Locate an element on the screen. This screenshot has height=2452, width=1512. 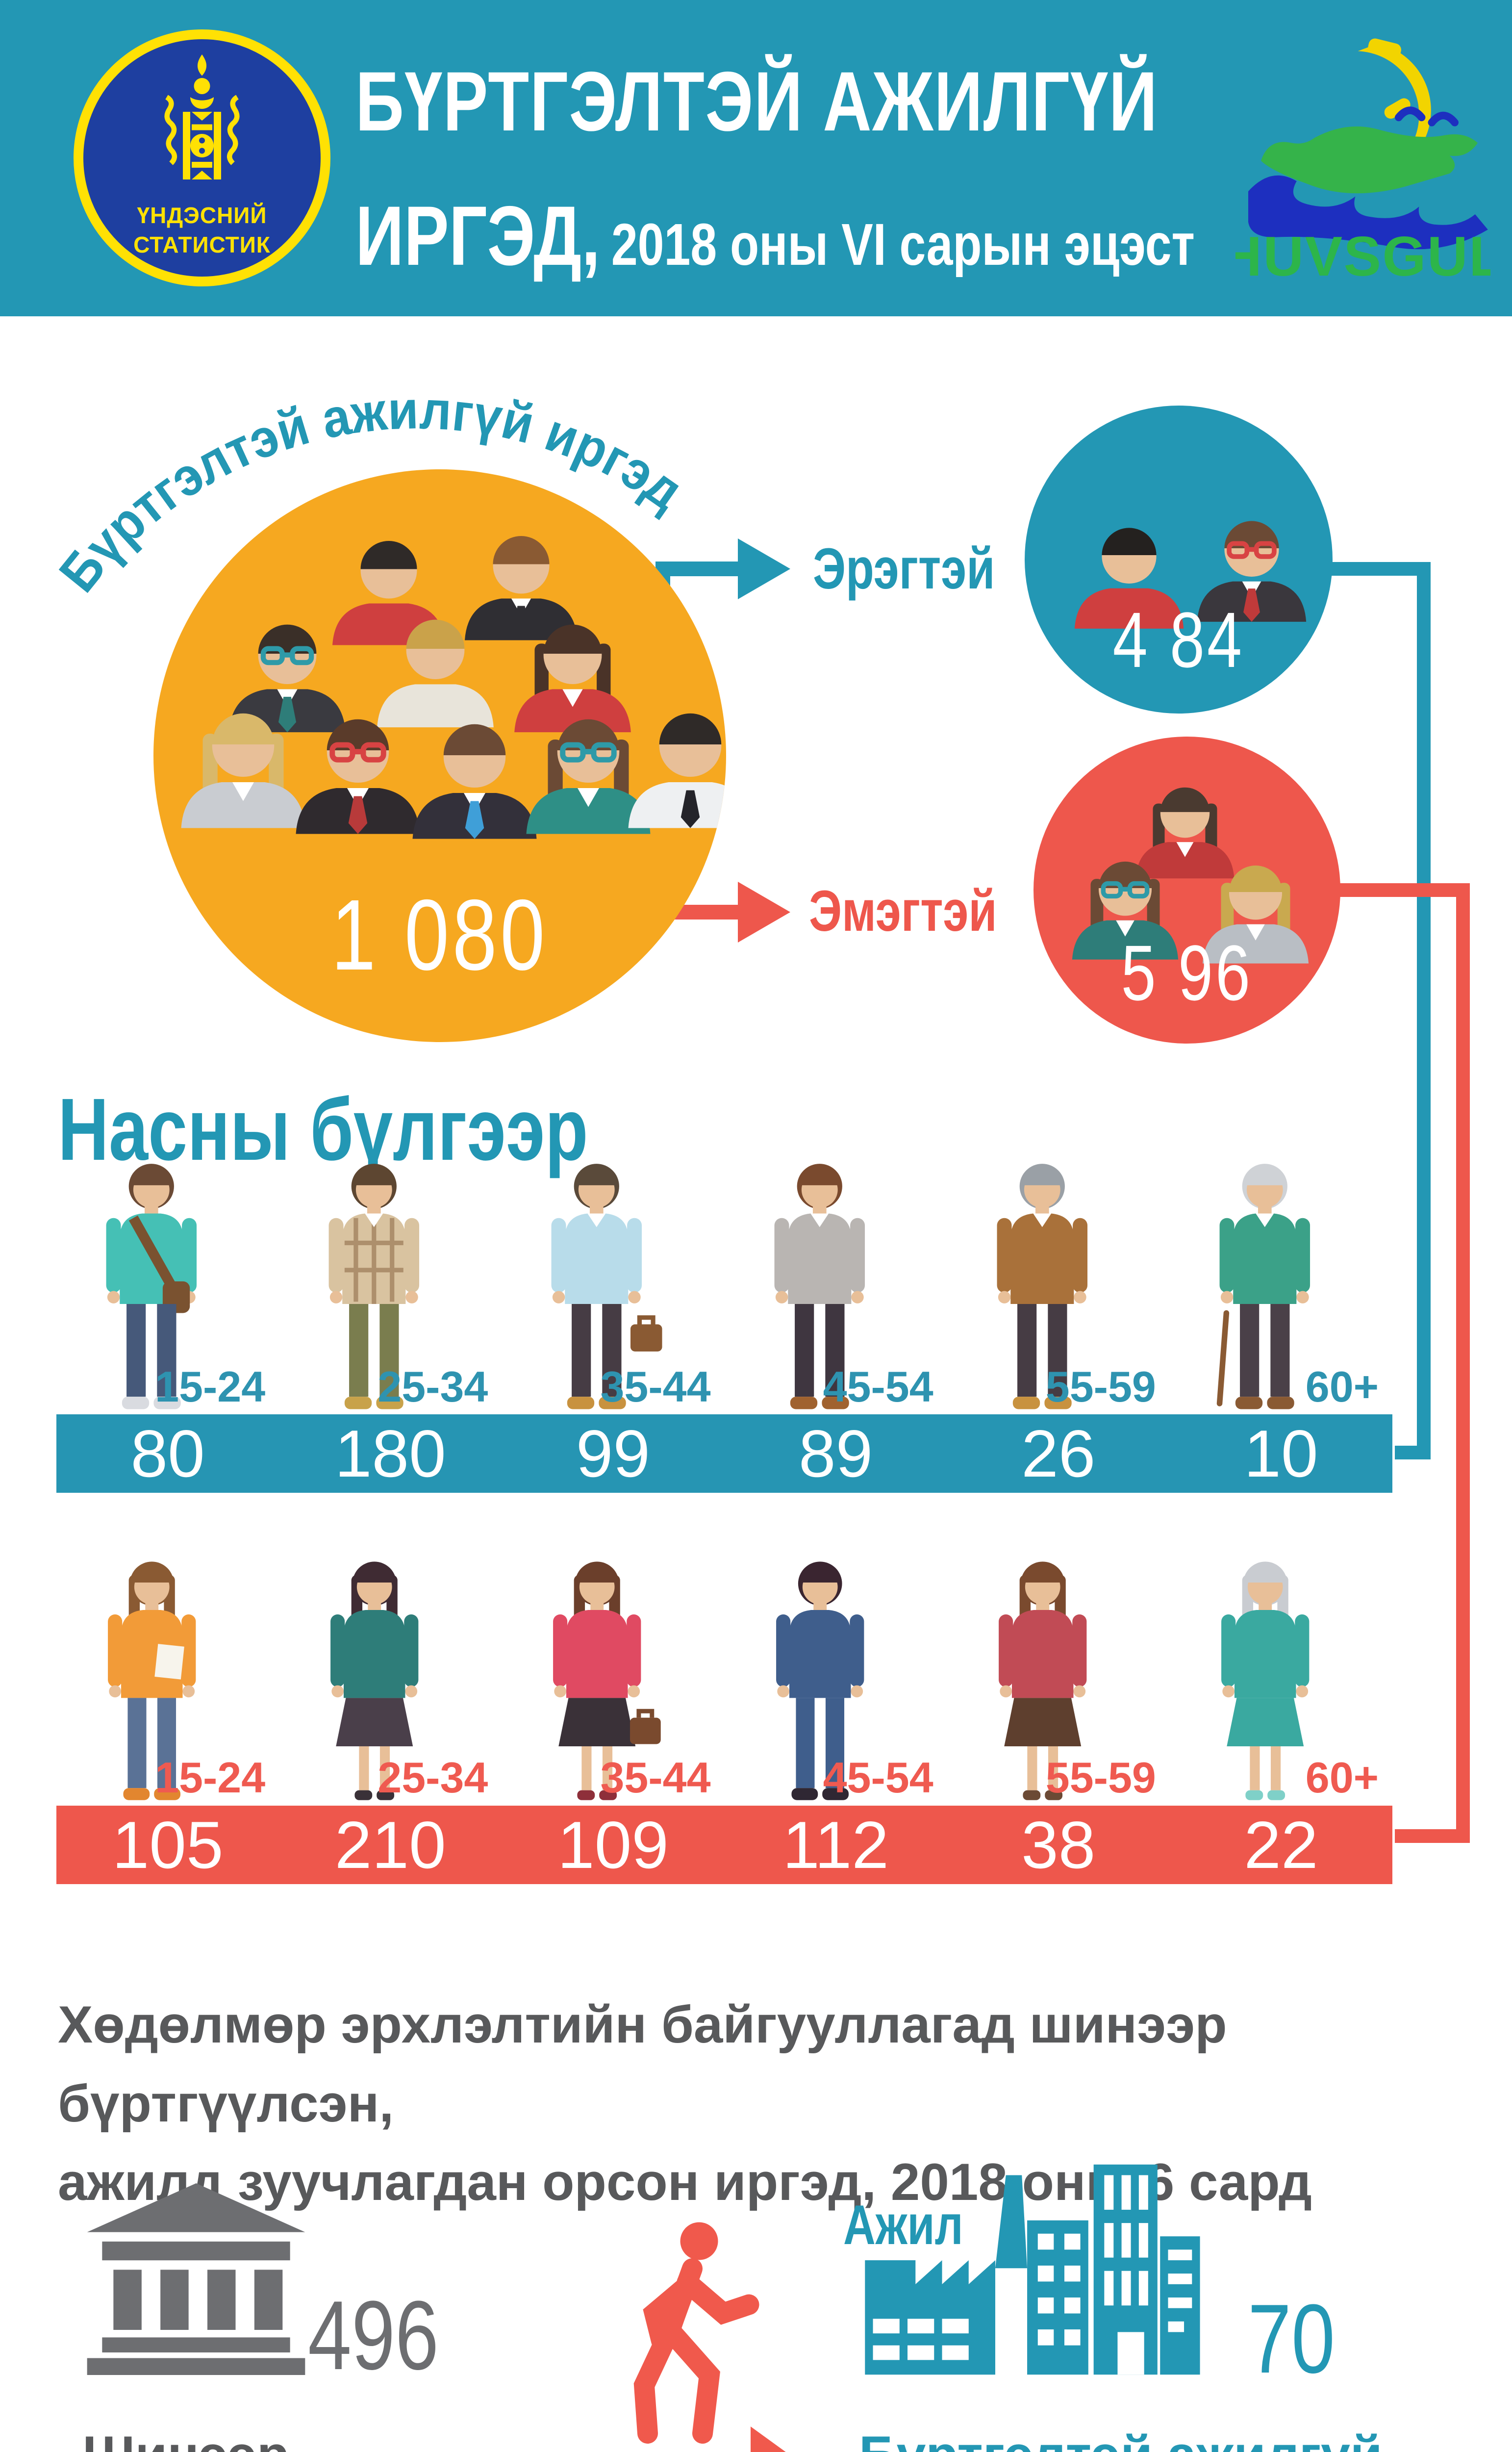
crowd-illustration is located at coordinates (439, 755).